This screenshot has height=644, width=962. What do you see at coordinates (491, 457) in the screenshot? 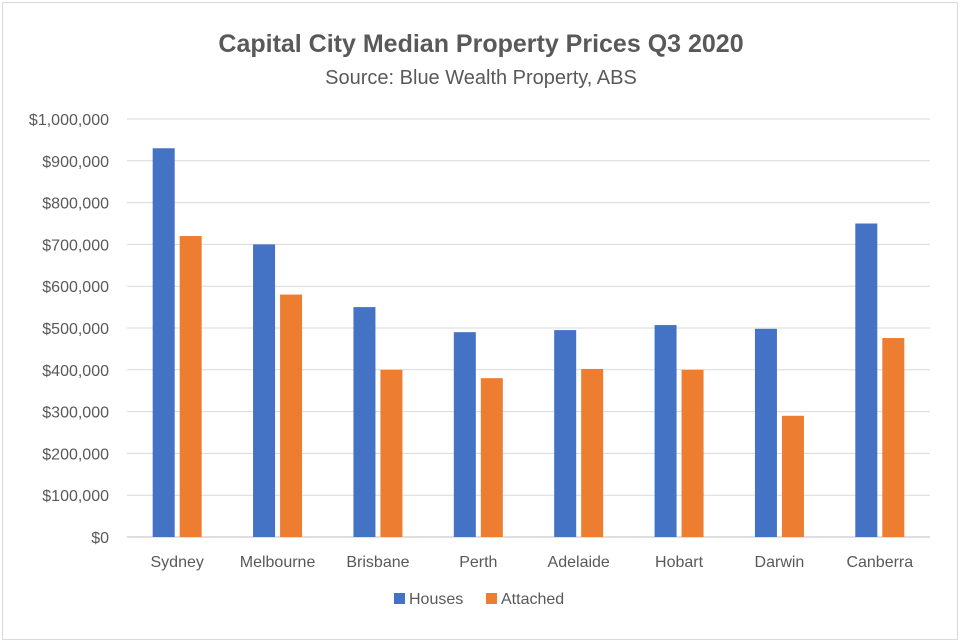
I see `bar-attached-perth` at bounding box center [491, 457].